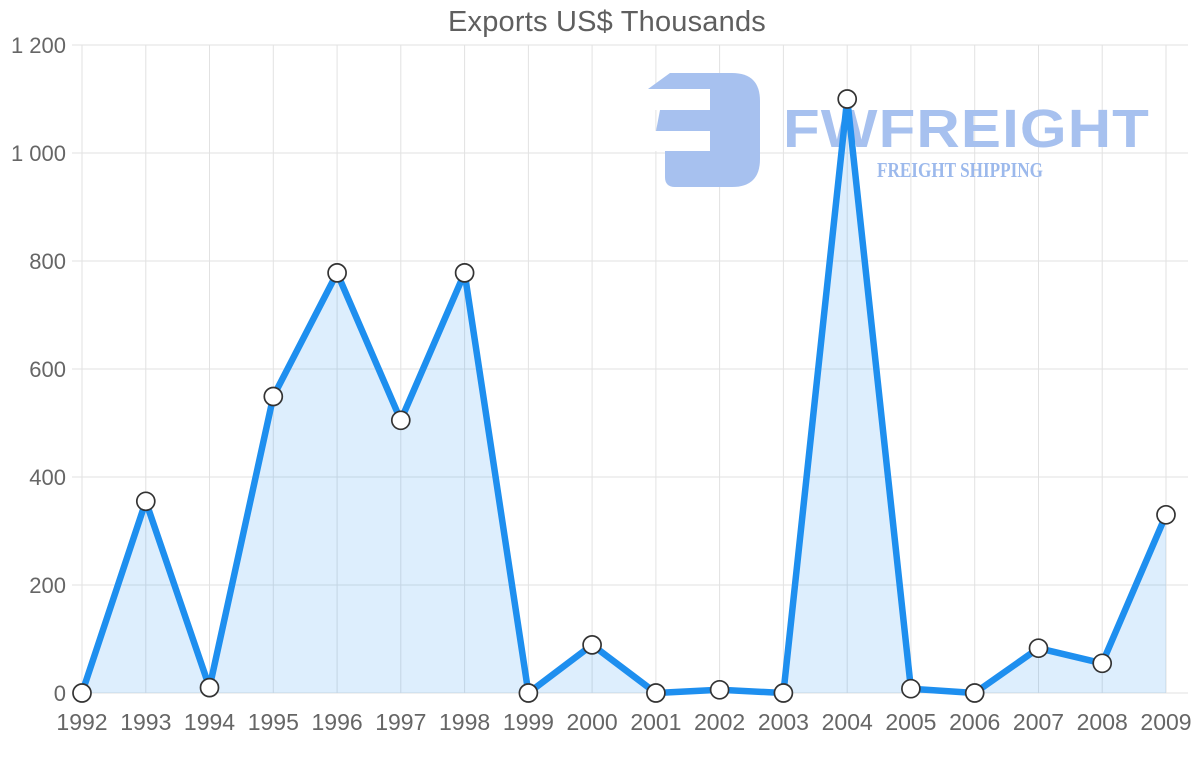 This screenshot has width=1200, height=763. Describe the element at coordinates (273, 722) in the screenshot. I see `x-axis-label: 1995` at that location.